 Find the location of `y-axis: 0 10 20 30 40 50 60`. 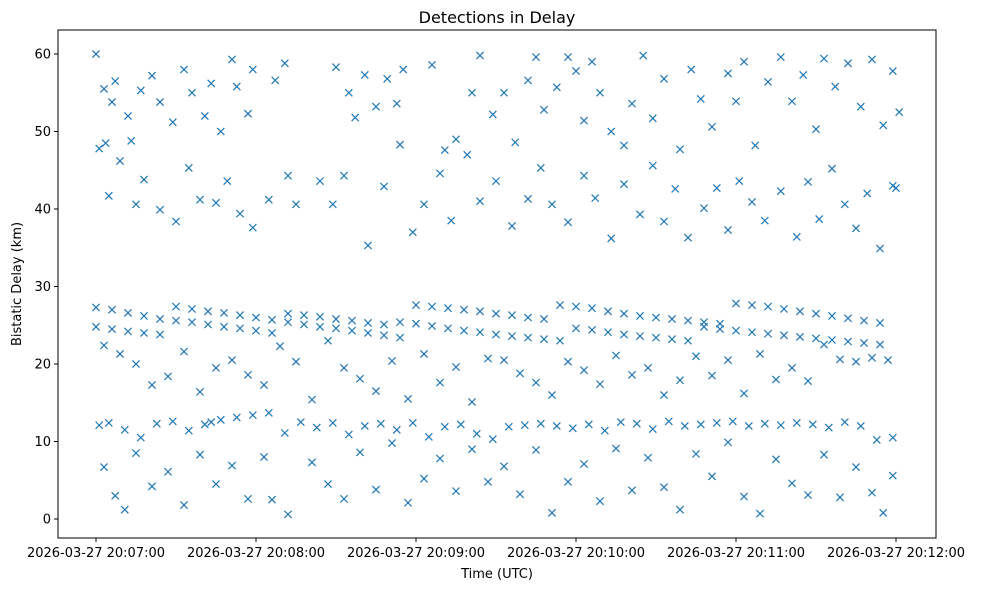

y-axis: 0 10 20 30 40 50 60 is located at coordinates (46, 288).